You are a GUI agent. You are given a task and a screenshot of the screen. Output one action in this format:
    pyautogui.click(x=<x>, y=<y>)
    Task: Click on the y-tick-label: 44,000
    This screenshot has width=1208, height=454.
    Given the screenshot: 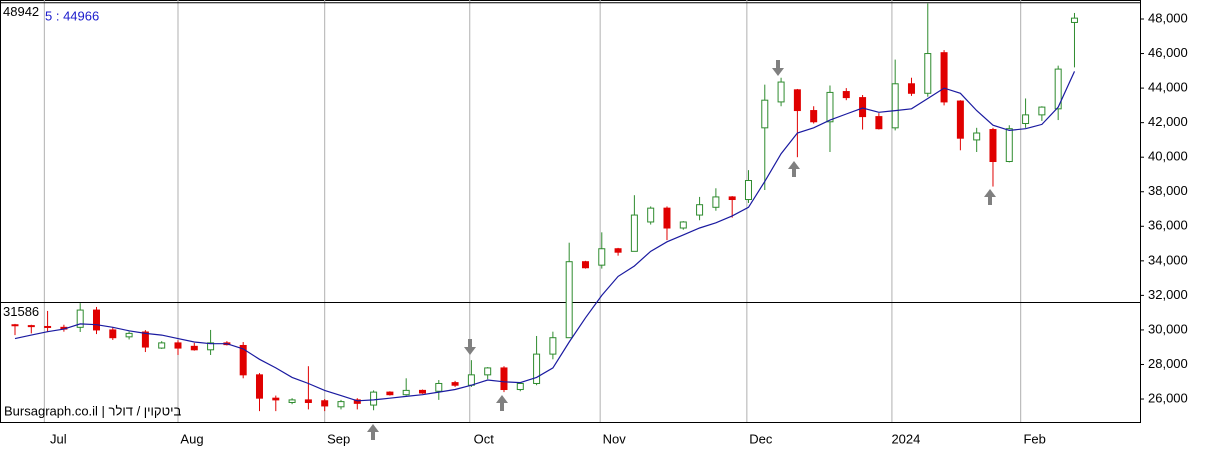 What is the action you would take?
    pyautogui.click(x=1168, y=87)
    